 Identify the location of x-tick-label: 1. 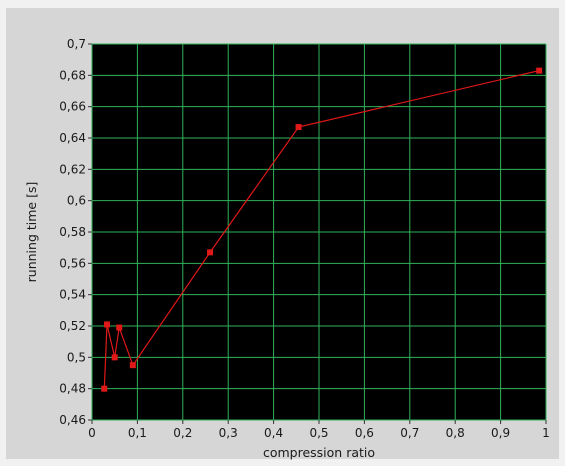
(546, 433).